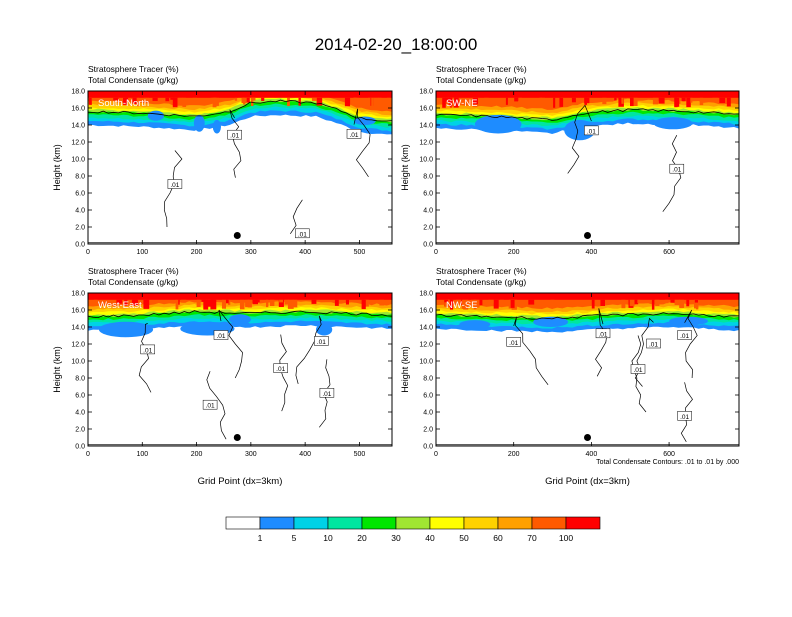 This screenshot has width=792, height=617. What do you see at coordinates (430, 538) in the screenshot?
I see `colorbar-label: 40` at bounding box center [430, 538].